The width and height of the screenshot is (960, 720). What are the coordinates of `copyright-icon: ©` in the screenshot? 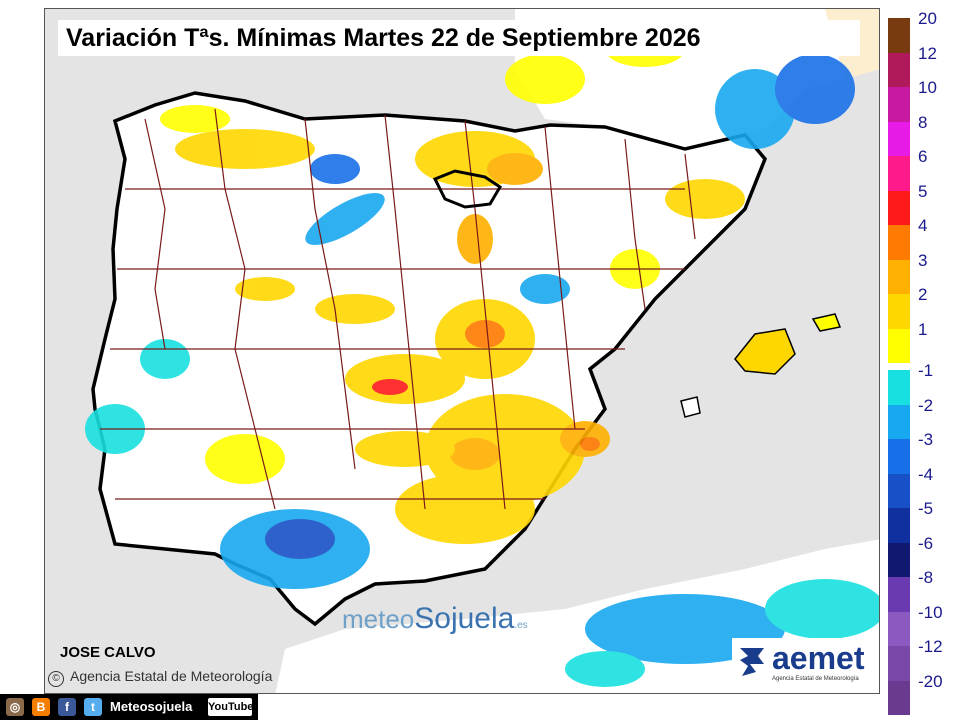 It's located at (56, 679).